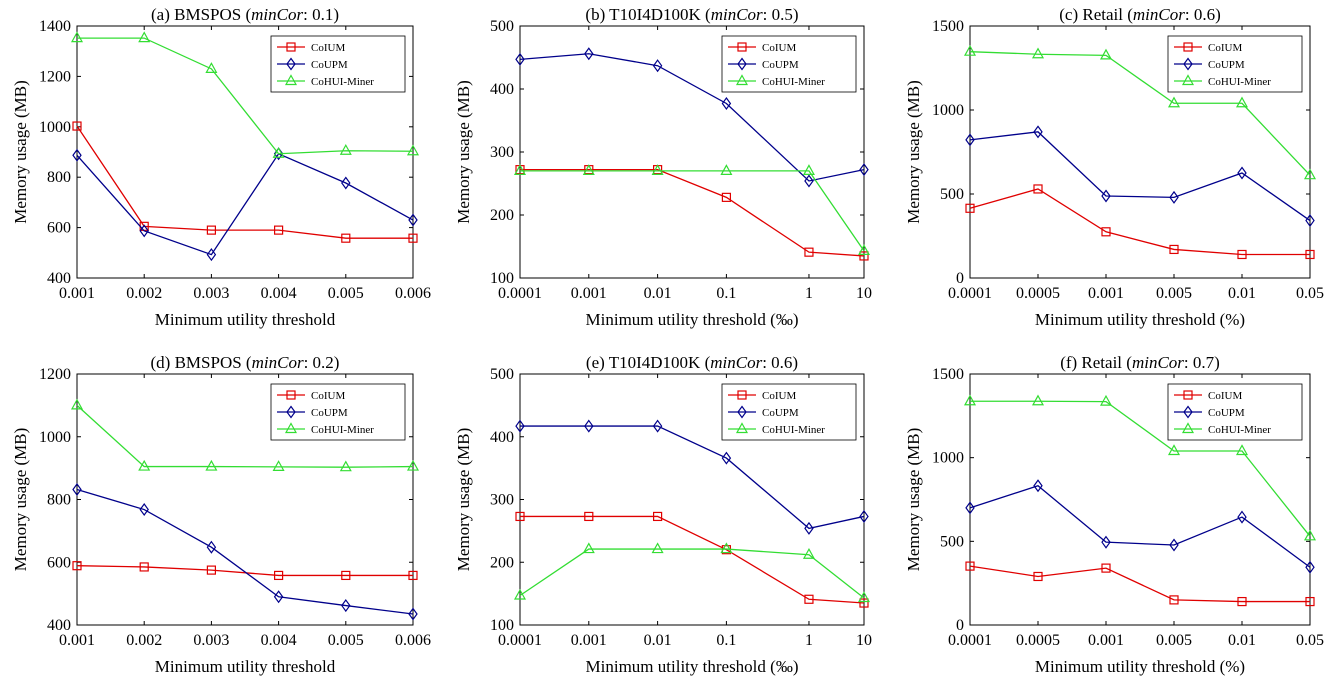 The image size is (1339, 683). Describe the element at coordinates (952, 541) in the screenshot. I see `y-tick-label: 500` at that location.